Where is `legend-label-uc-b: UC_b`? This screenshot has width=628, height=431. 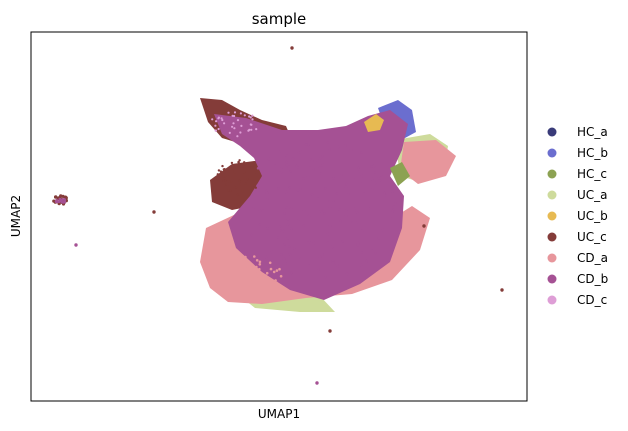 legend-label-uc-b: UC_b is located at coordinates (592, 216).